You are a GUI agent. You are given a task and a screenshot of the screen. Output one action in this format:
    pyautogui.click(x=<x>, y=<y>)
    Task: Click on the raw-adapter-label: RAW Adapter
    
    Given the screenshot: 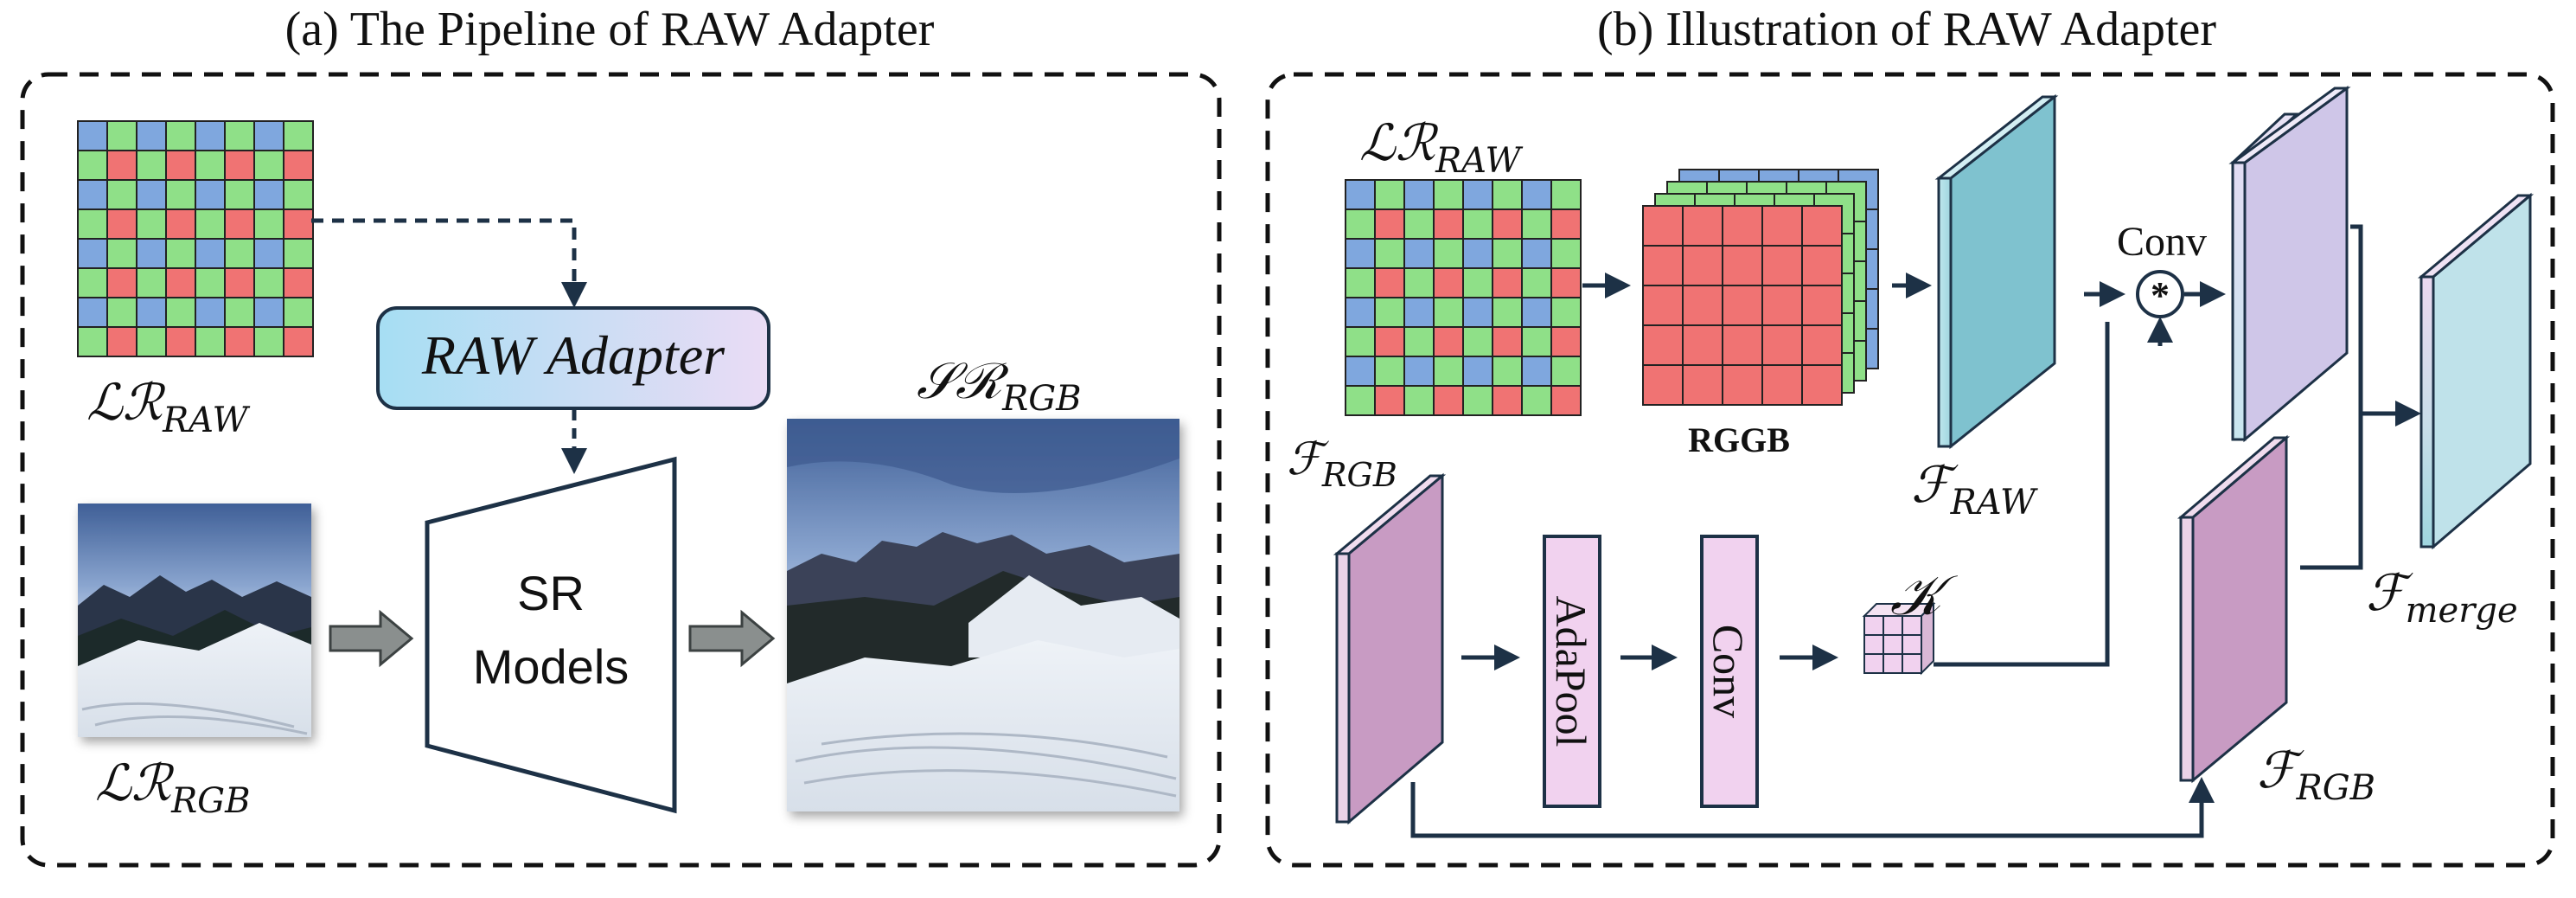 What is the action you would take?
    pyautogui.click(x=573, y=355)
    